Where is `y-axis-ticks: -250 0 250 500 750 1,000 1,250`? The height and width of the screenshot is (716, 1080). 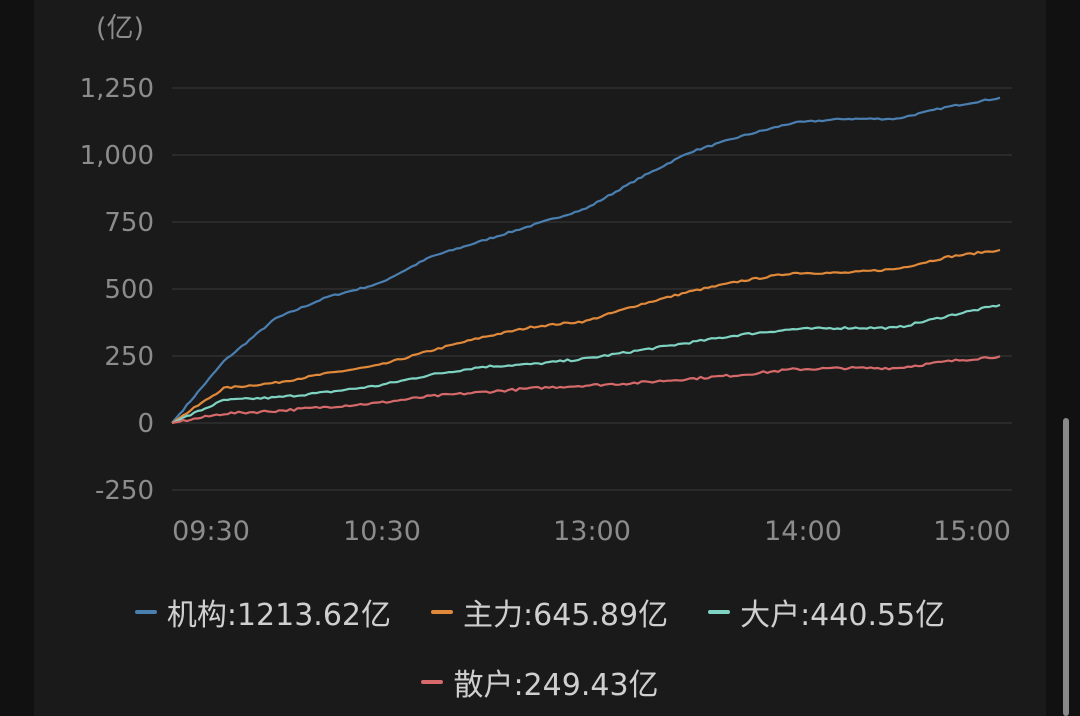
y-axis-ticks: -250 0 250 500 750 1,000 1,250 is located at coordinates (117, 290).